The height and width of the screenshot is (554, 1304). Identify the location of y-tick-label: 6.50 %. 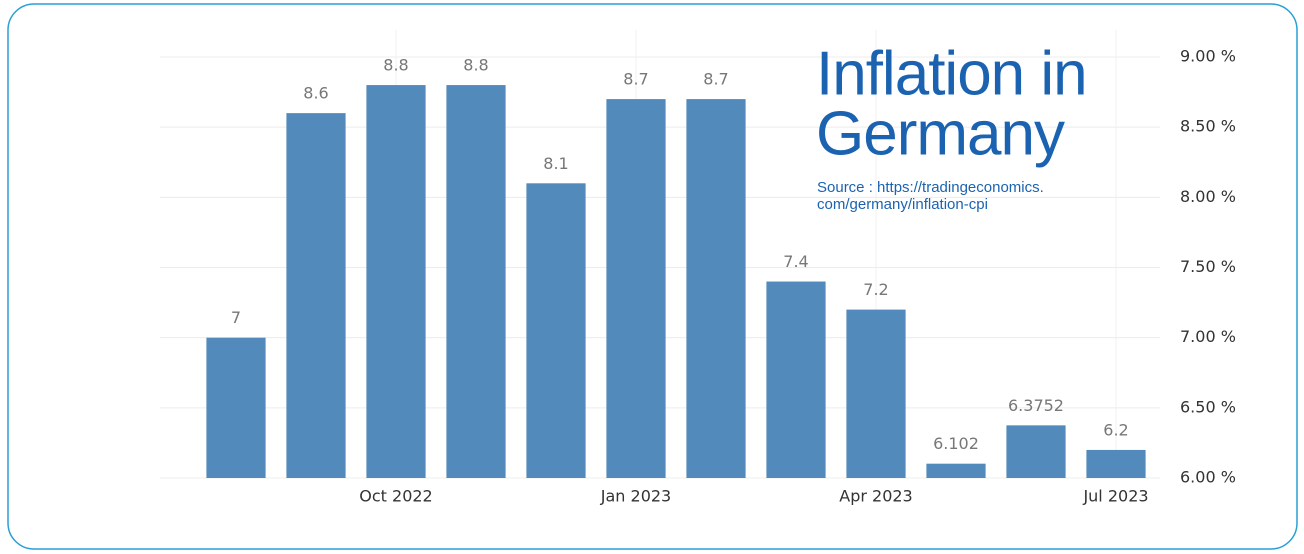
(1208, 406).